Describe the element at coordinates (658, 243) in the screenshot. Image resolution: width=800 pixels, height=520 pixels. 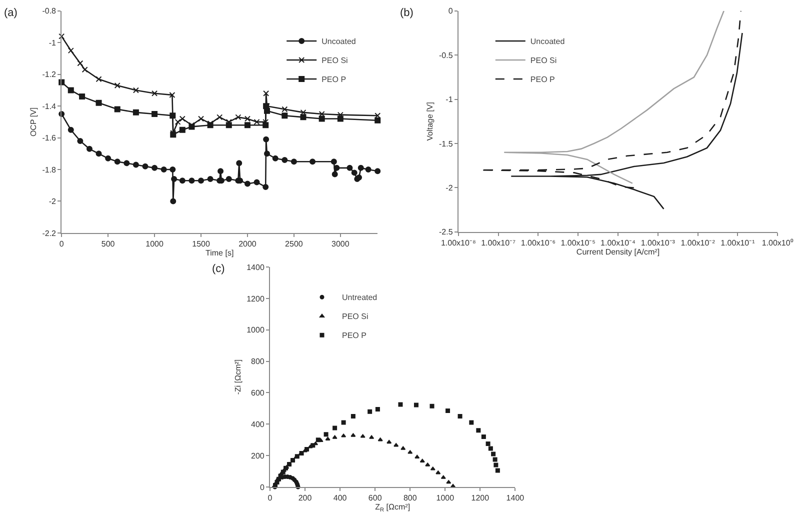
I see `x-tick-label: 1.00x10⁻³` at that location.